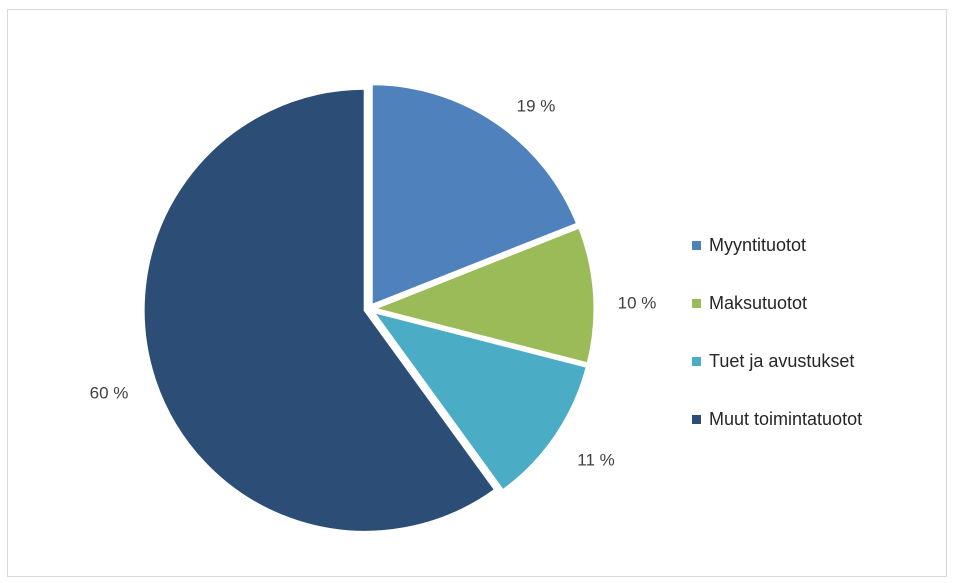 Image resolution: width=956 pixels, height=583 pixels. I want to click on legend-label-0: Myyntituotot, so click(758, 244).